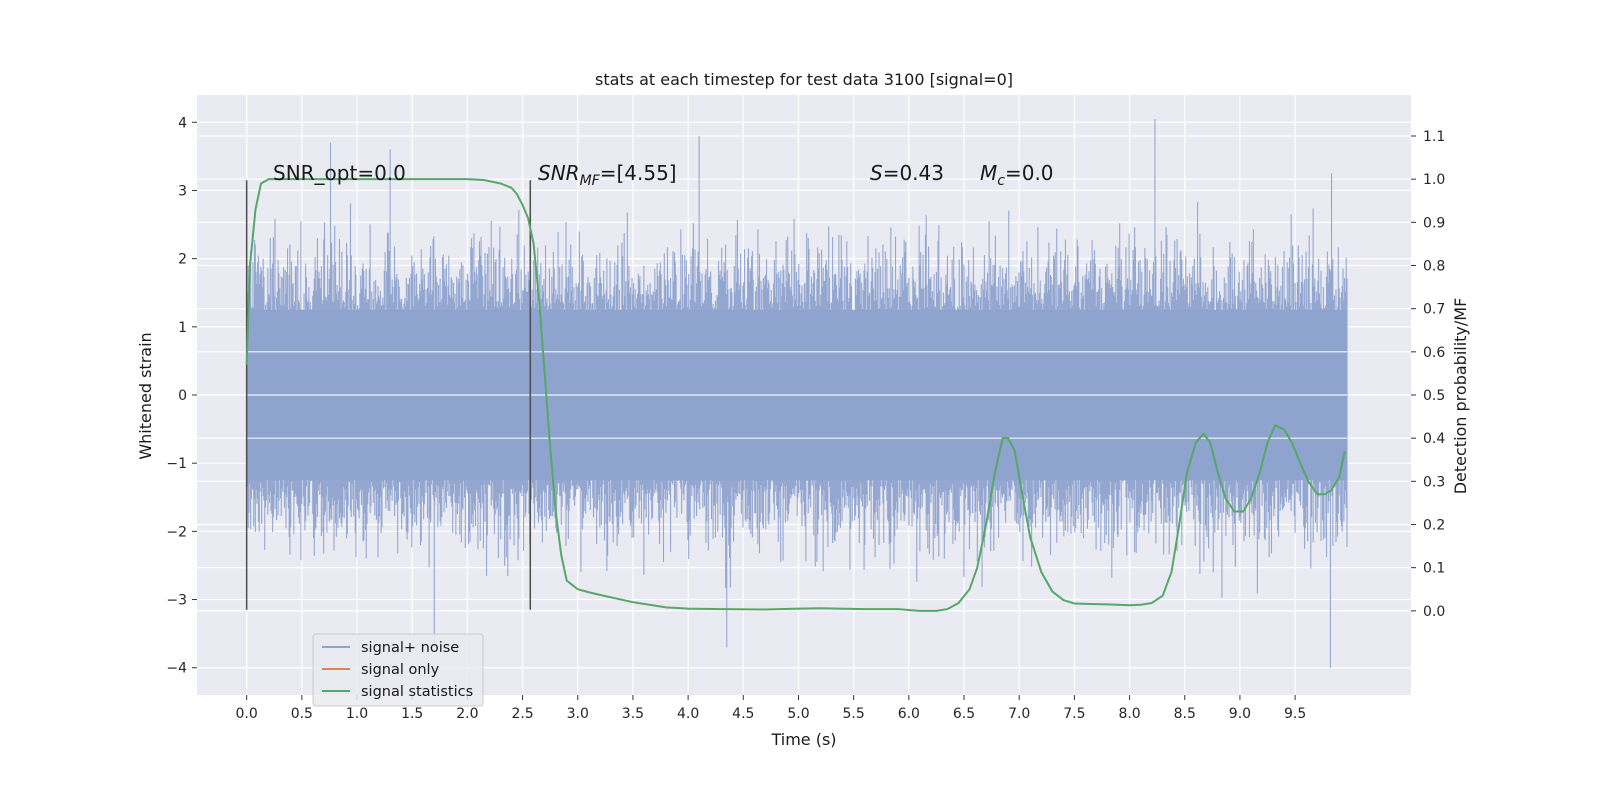 The height and width of the screenshot is (800, 1600). Describe the element at coordinates (1434, 310) in the screenshot. I see `y2-tick-label: 0.7` at that location.